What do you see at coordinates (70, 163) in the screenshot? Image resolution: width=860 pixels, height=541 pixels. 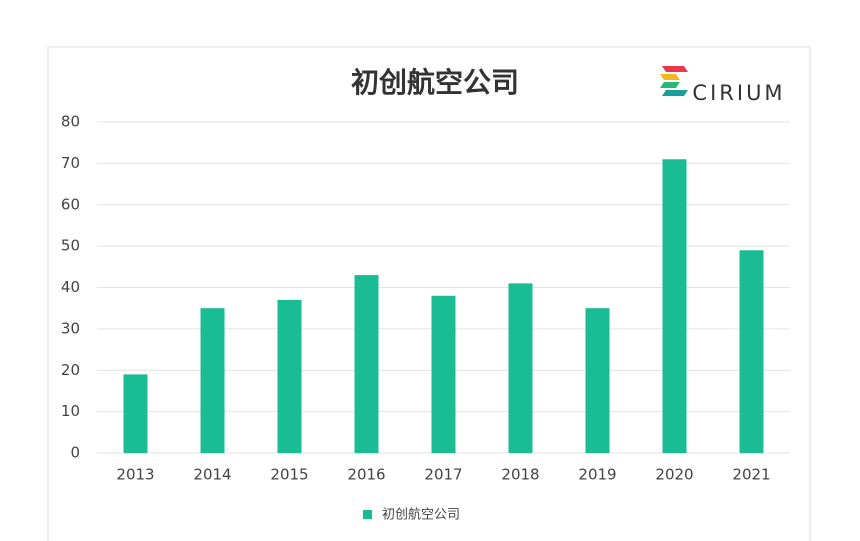 I see `y-tick-label: 70` at bounding box center [70, 163].